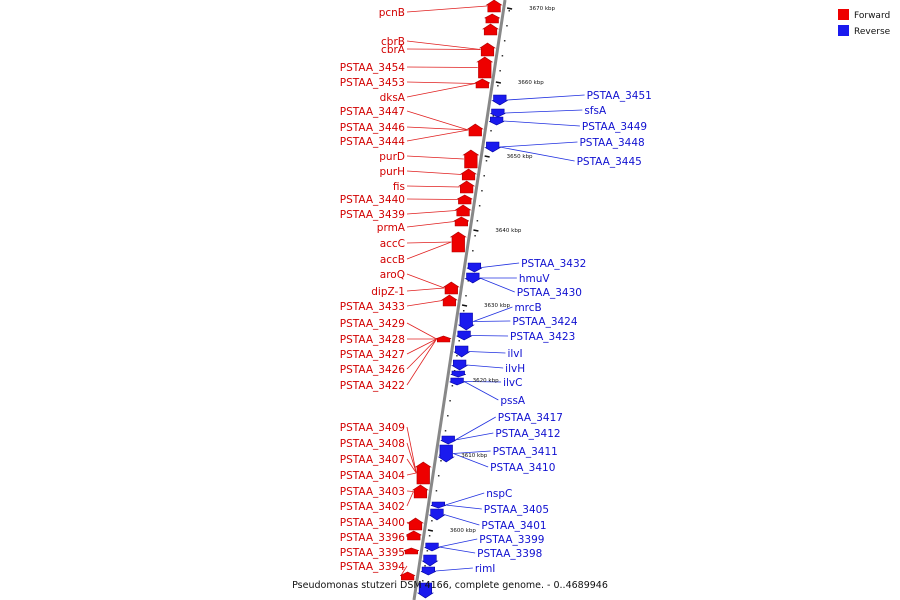  I want to click on reverse-gene-label: PSTAA_3423, so click(542, 337).